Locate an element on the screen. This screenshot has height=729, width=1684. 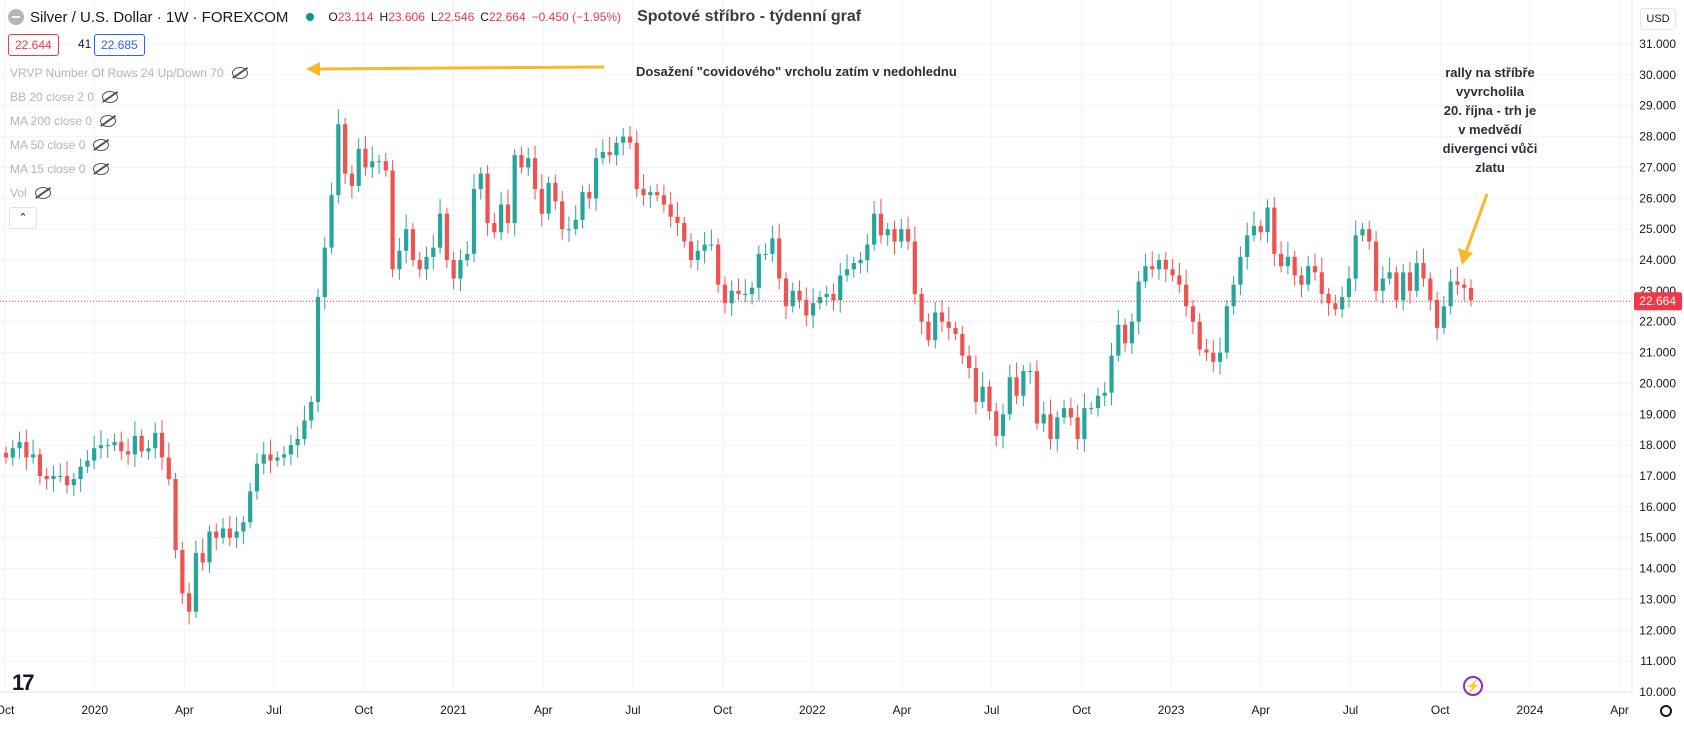
time-tick-label: Jul is located at coordinates (991, 710).